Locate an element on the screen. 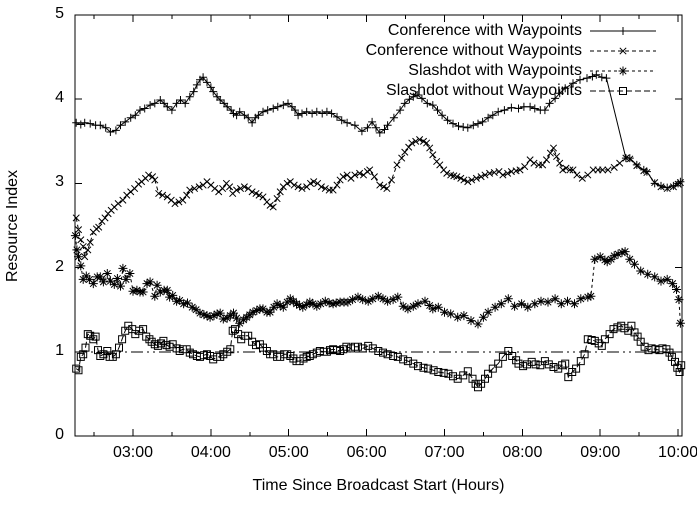 The width and height of the screenshot is (697, 508). x-tick-label-4: 07:00 is located at coordinates (444, 452).